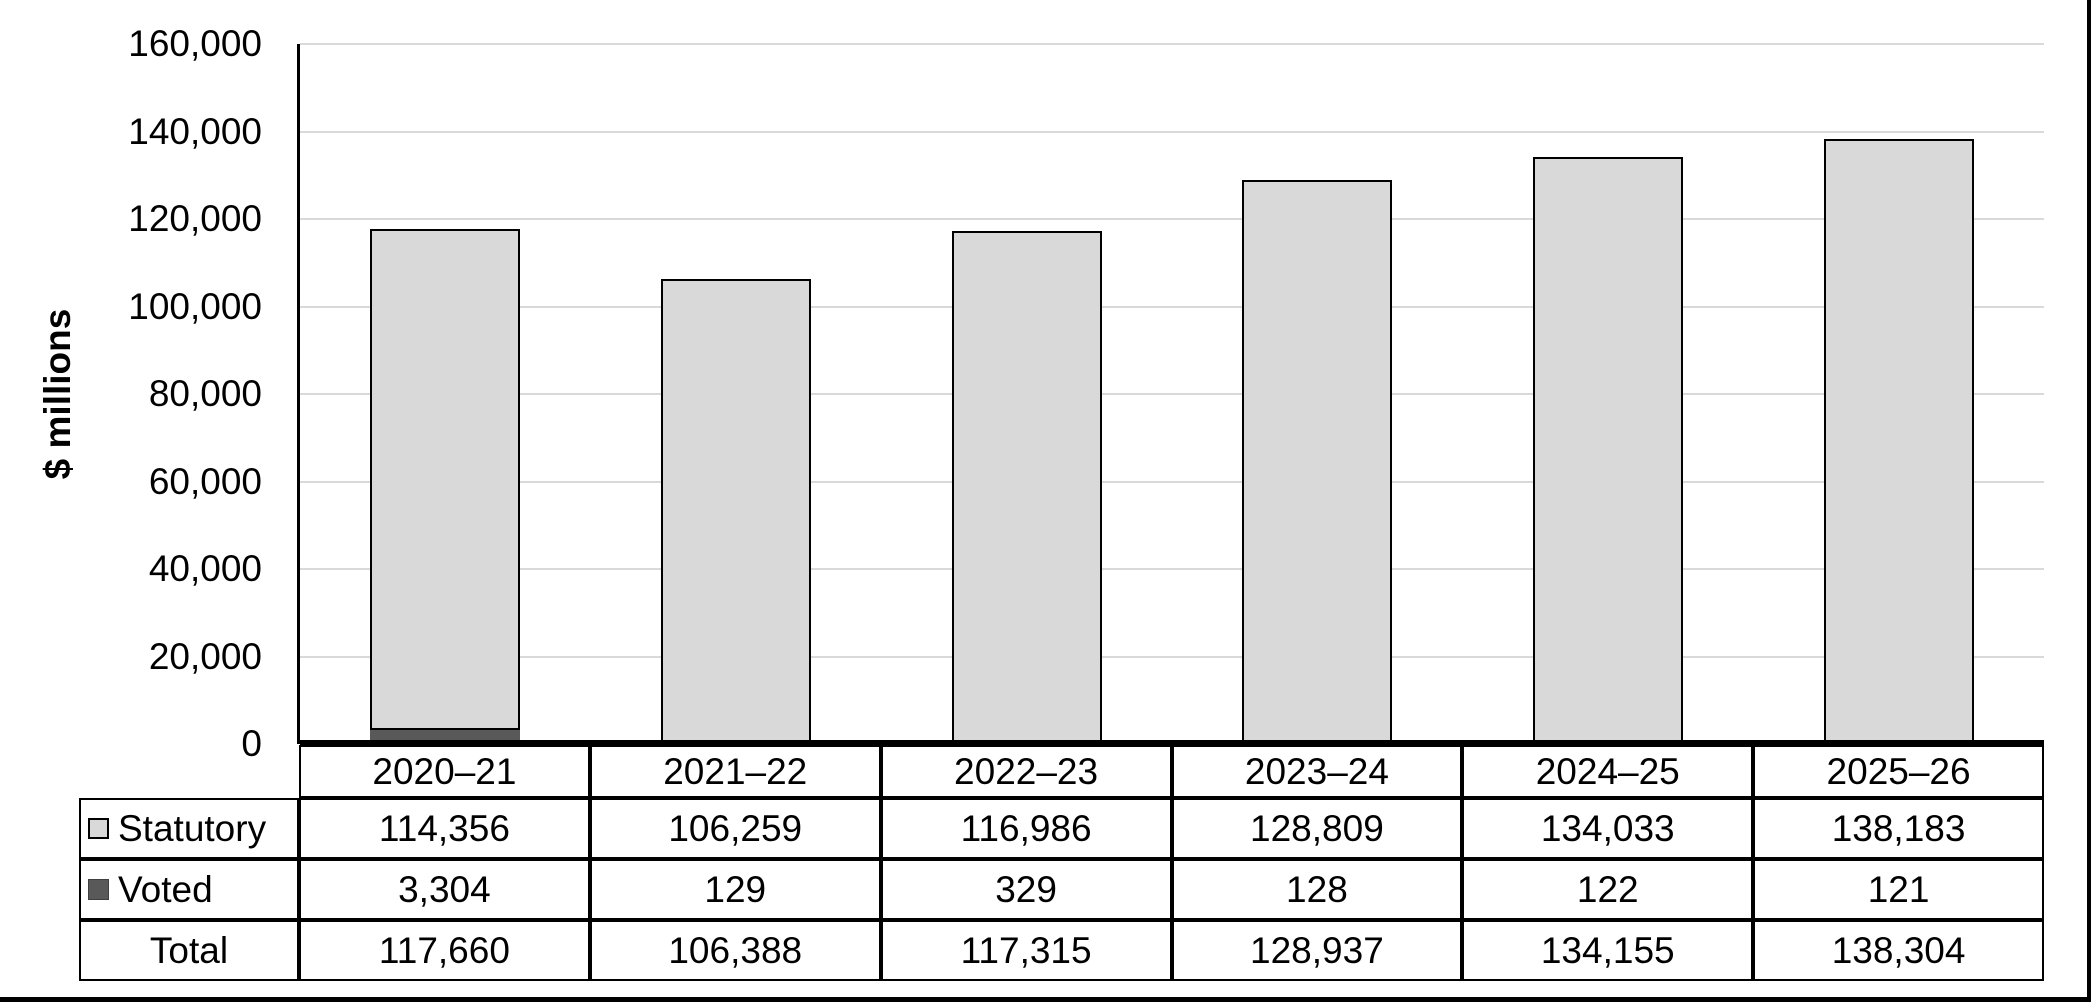 The width and height of the screenshot is (2091, 1004). What do you see at coordinates (195, 43) in the screenshot?
I see `y-tick-label: 160,000` at bounding box center [195, 43].